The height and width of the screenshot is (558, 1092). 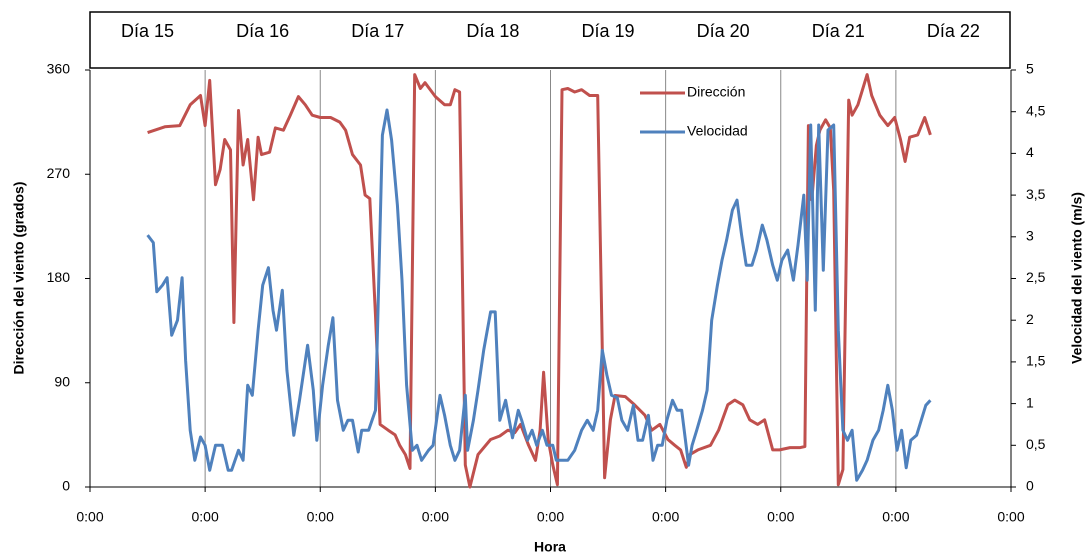 What do you see at coordinates (1030, 152) in the screenshot?
I see `y2-tick-label: 4` at bounding box center [1030, 152].